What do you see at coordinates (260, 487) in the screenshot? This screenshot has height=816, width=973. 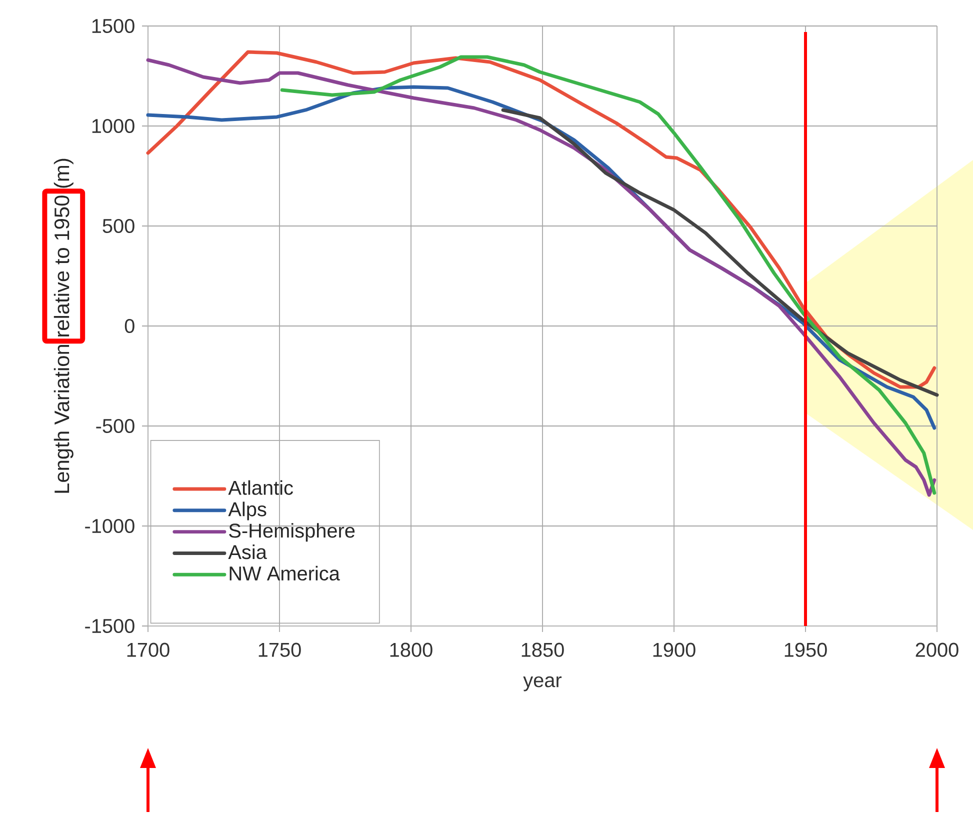 I see `legend-label: Atlantic` at bounding box center [260, 487].